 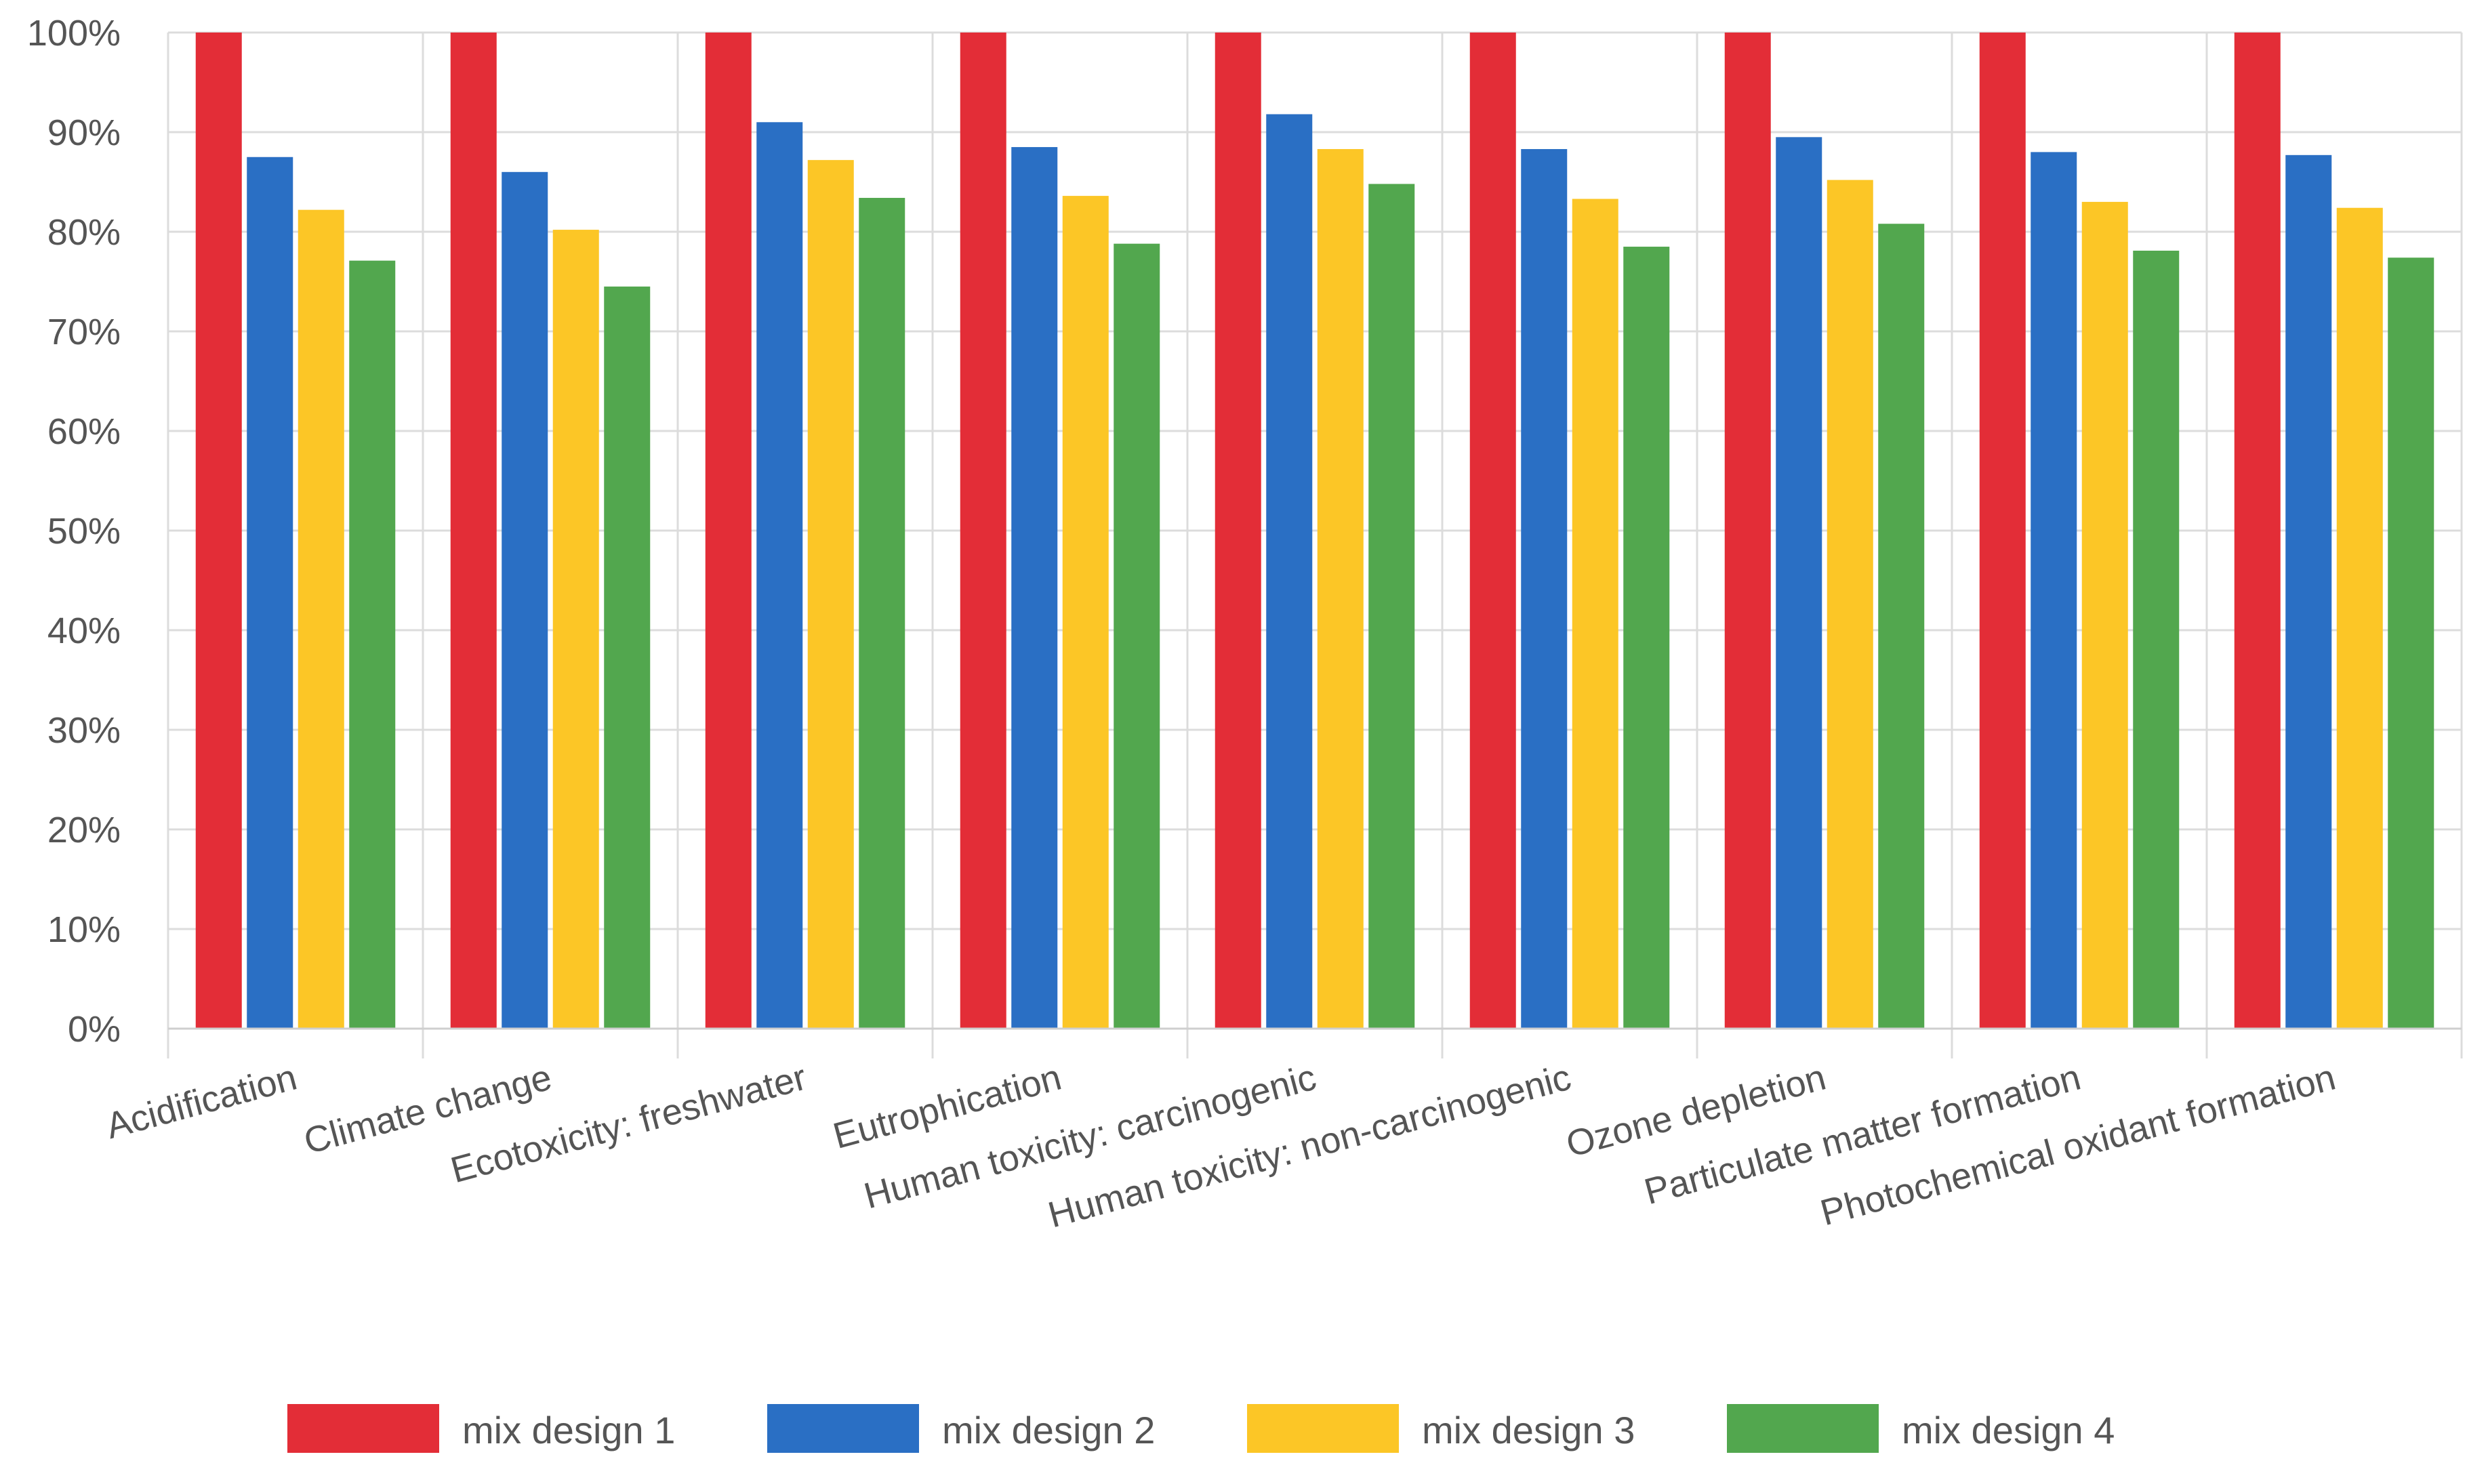 What do you see at coordinates (84, 431) in the screenshot?
I see `y-tick-label: 60%` at bounding box center [84, 431].